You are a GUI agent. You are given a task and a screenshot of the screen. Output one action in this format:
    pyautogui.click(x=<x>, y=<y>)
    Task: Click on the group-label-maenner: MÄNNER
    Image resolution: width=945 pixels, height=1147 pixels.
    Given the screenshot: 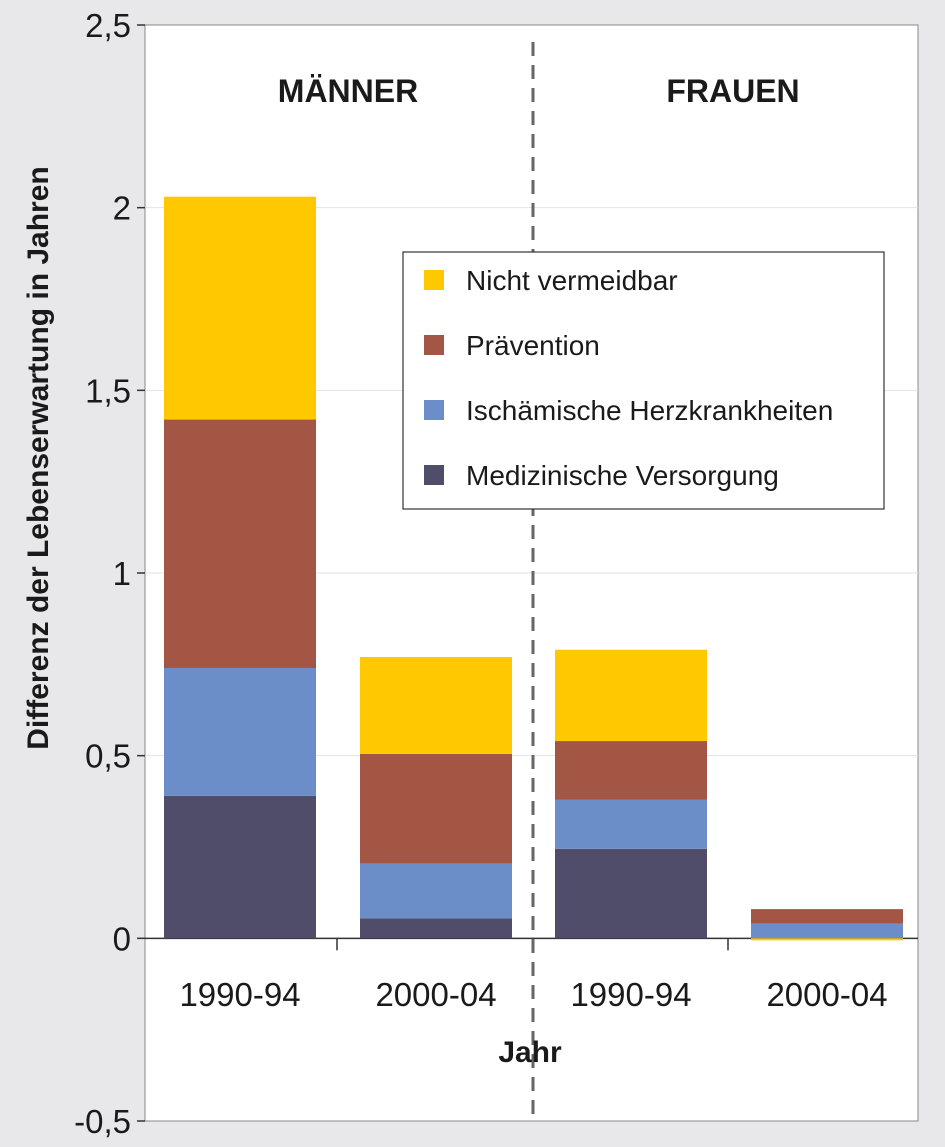 What is the action you would take?
    pyautogui.click(x=348, y=91)
    